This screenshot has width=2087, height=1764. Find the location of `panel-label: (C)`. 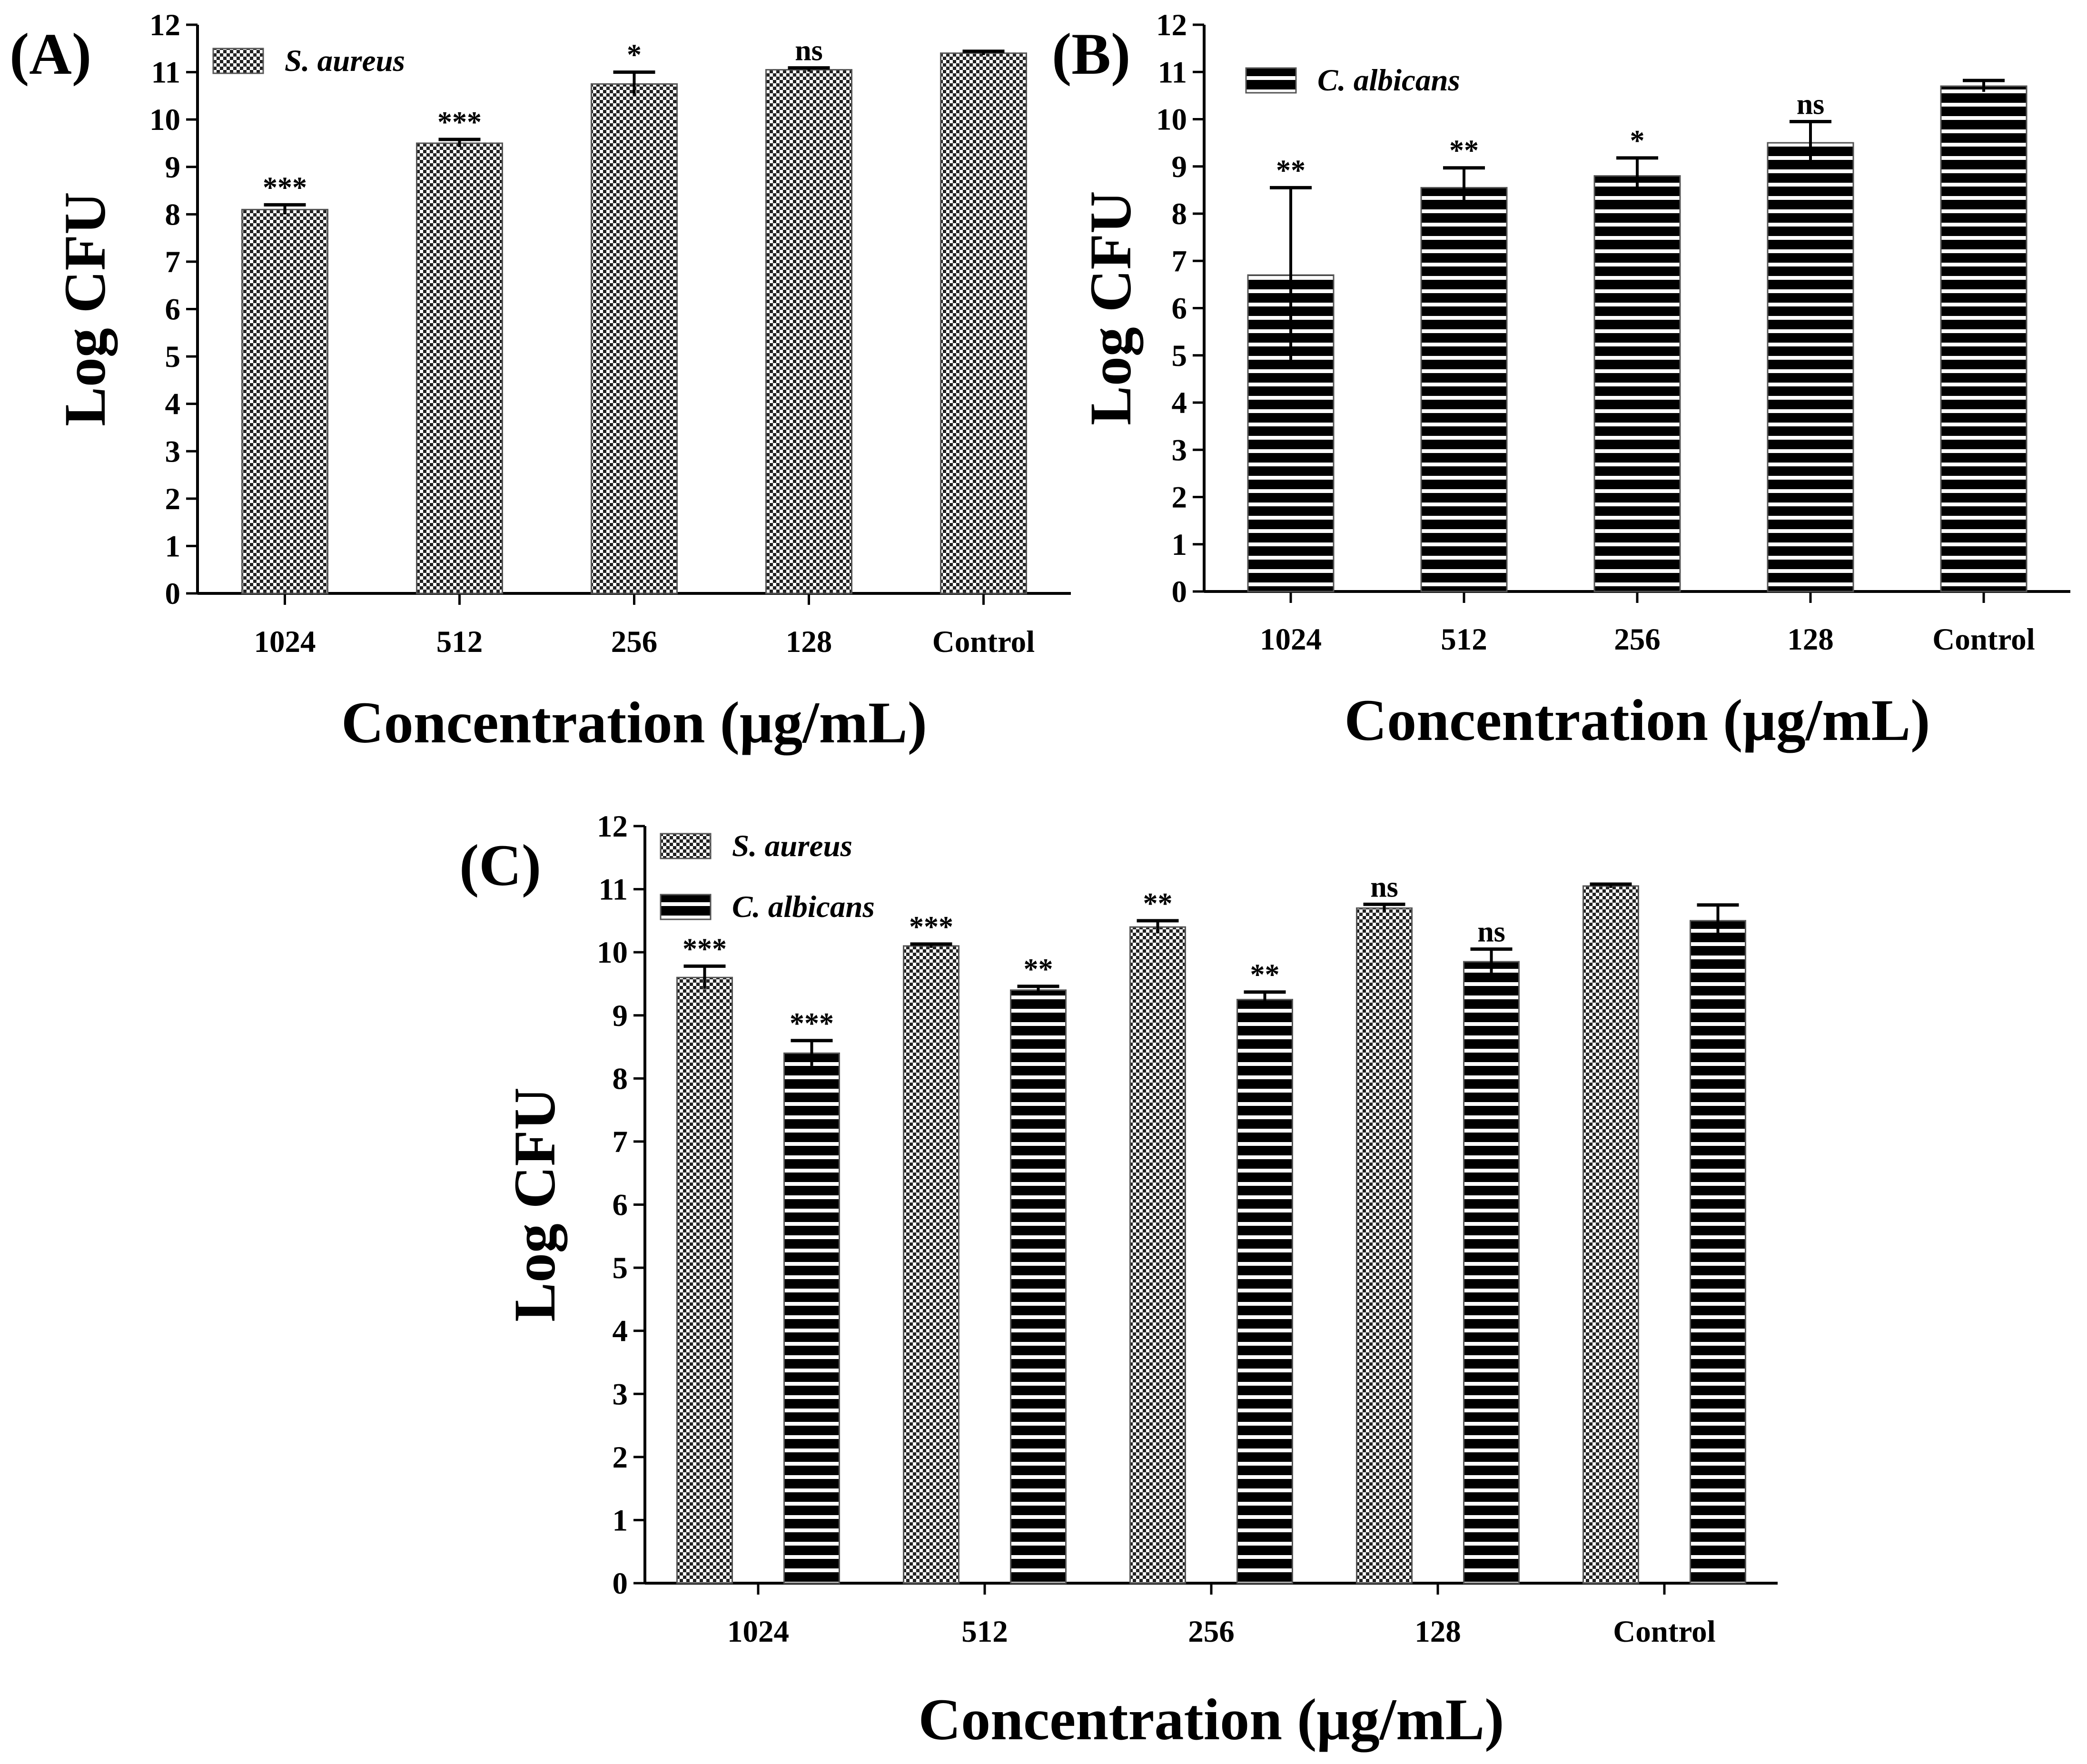

panel-label: (C) is located at coordinates (500, 865).